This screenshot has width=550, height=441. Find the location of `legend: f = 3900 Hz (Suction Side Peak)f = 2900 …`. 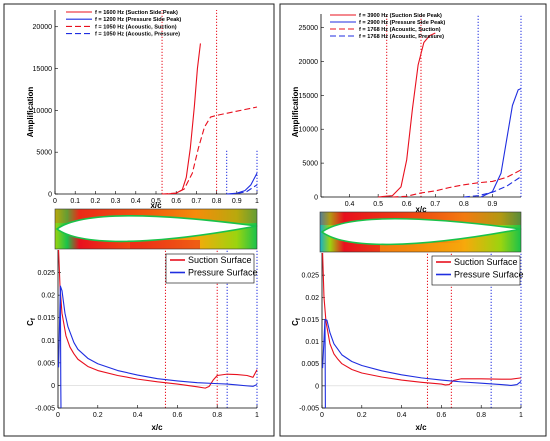

legend: f = 3900 Hz (Suction Side Peak)f = 2900 … is located at coordinates (387, 26).